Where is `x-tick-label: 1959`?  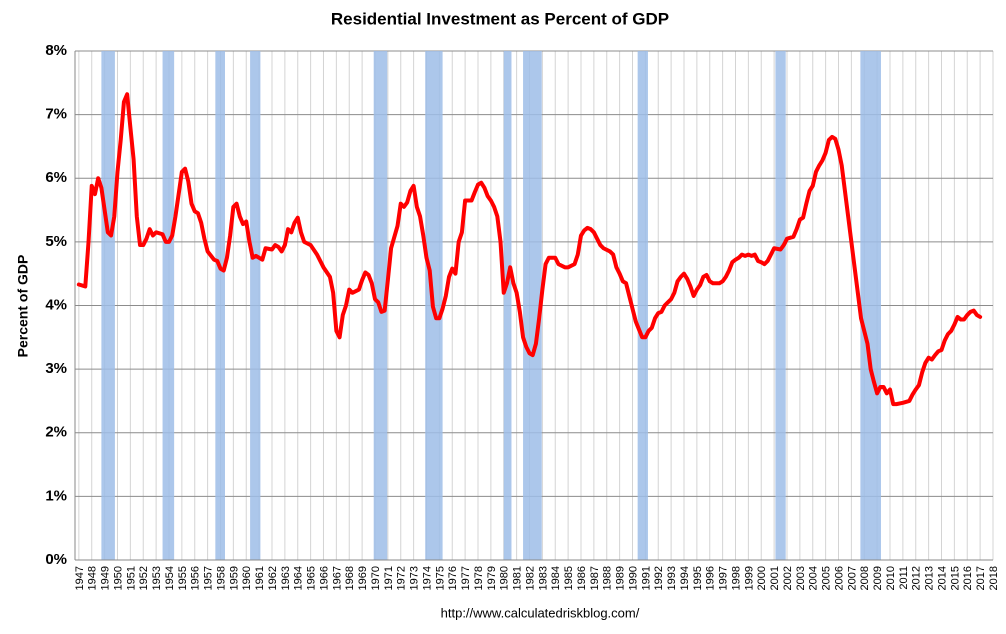 x-tick-label: 1959 is located at coordinates (234, 578).